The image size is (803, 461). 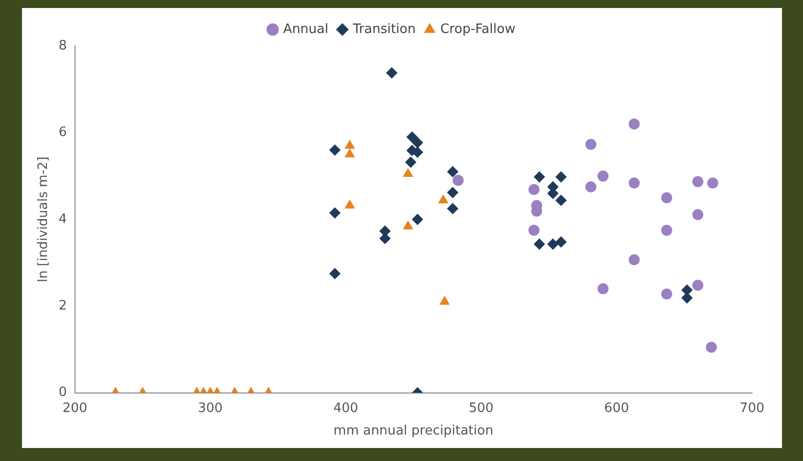 I want to click on legend-label: Annual, so click(x=305, y=29).